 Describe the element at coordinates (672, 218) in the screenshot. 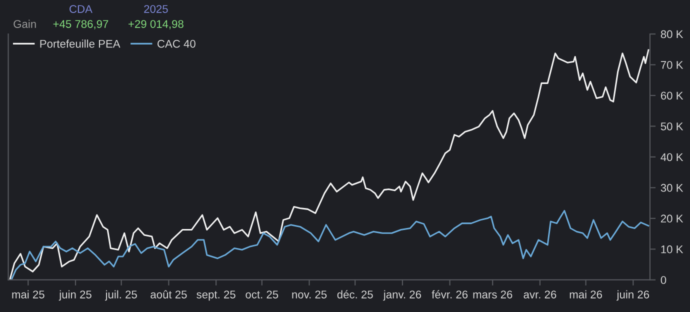

I see `y-tick-label: 20 K` at that location.